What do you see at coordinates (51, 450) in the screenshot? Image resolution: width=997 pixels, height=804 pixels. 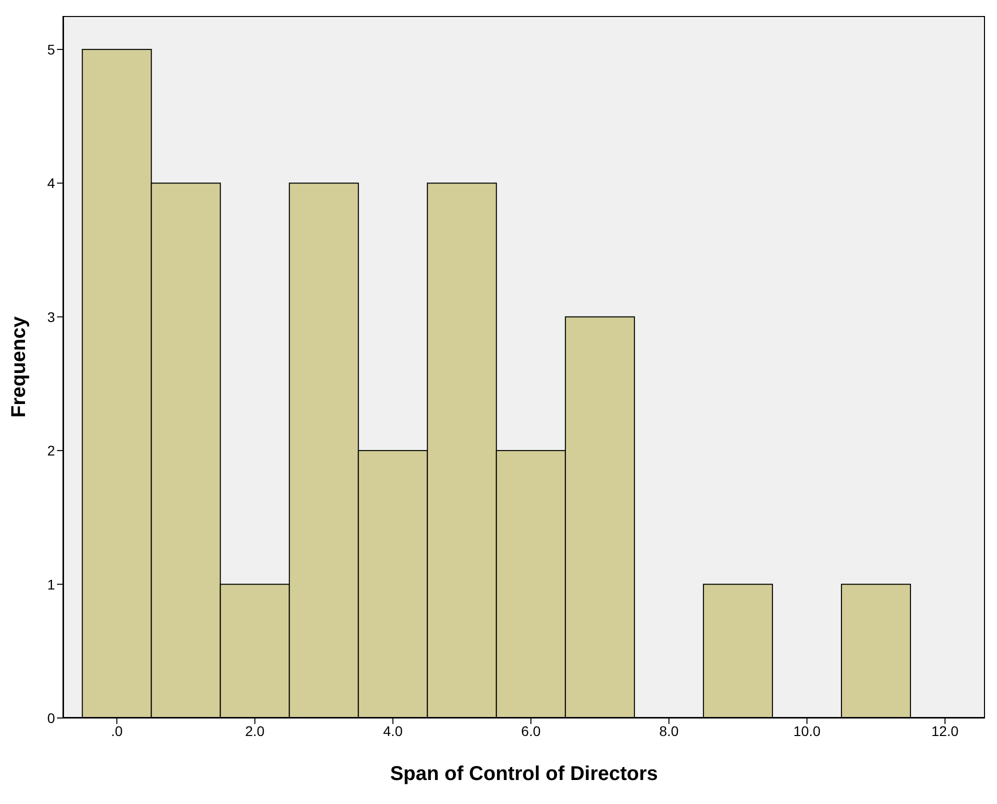 I see `y-tick-label: 2` at bounding box center [51, 450].